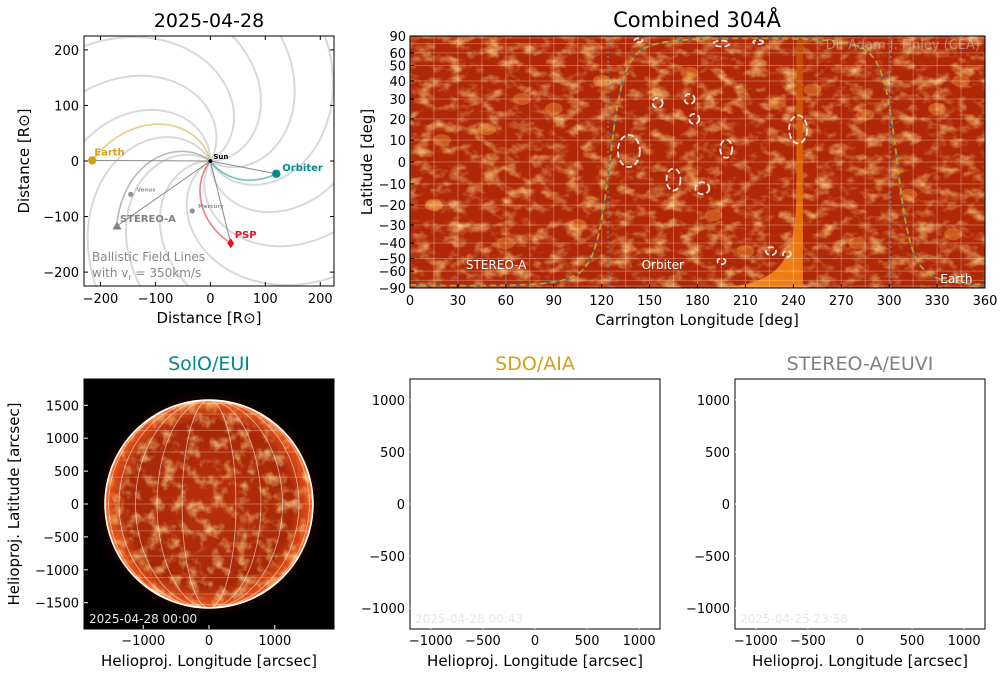  I want to click on y-tick-label: −90, so click(392, 289).